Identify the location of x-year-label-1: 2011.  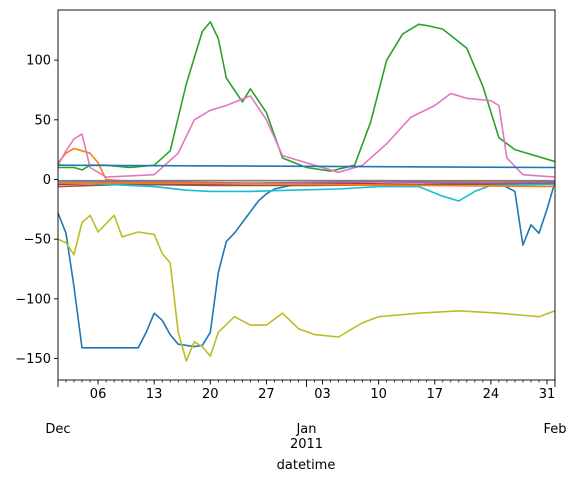
(306, 444).